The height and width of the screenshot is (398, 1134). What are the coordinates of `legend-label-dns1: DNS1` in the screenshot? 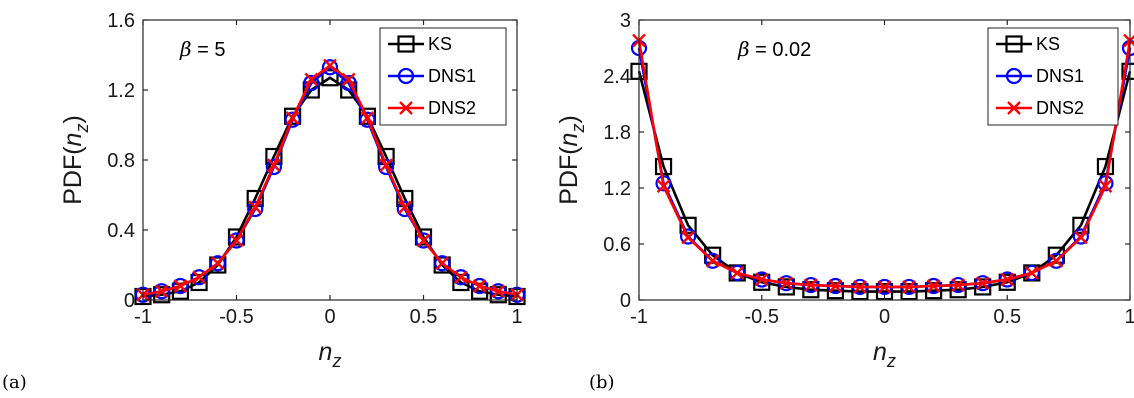 It's located at (1060, 76).